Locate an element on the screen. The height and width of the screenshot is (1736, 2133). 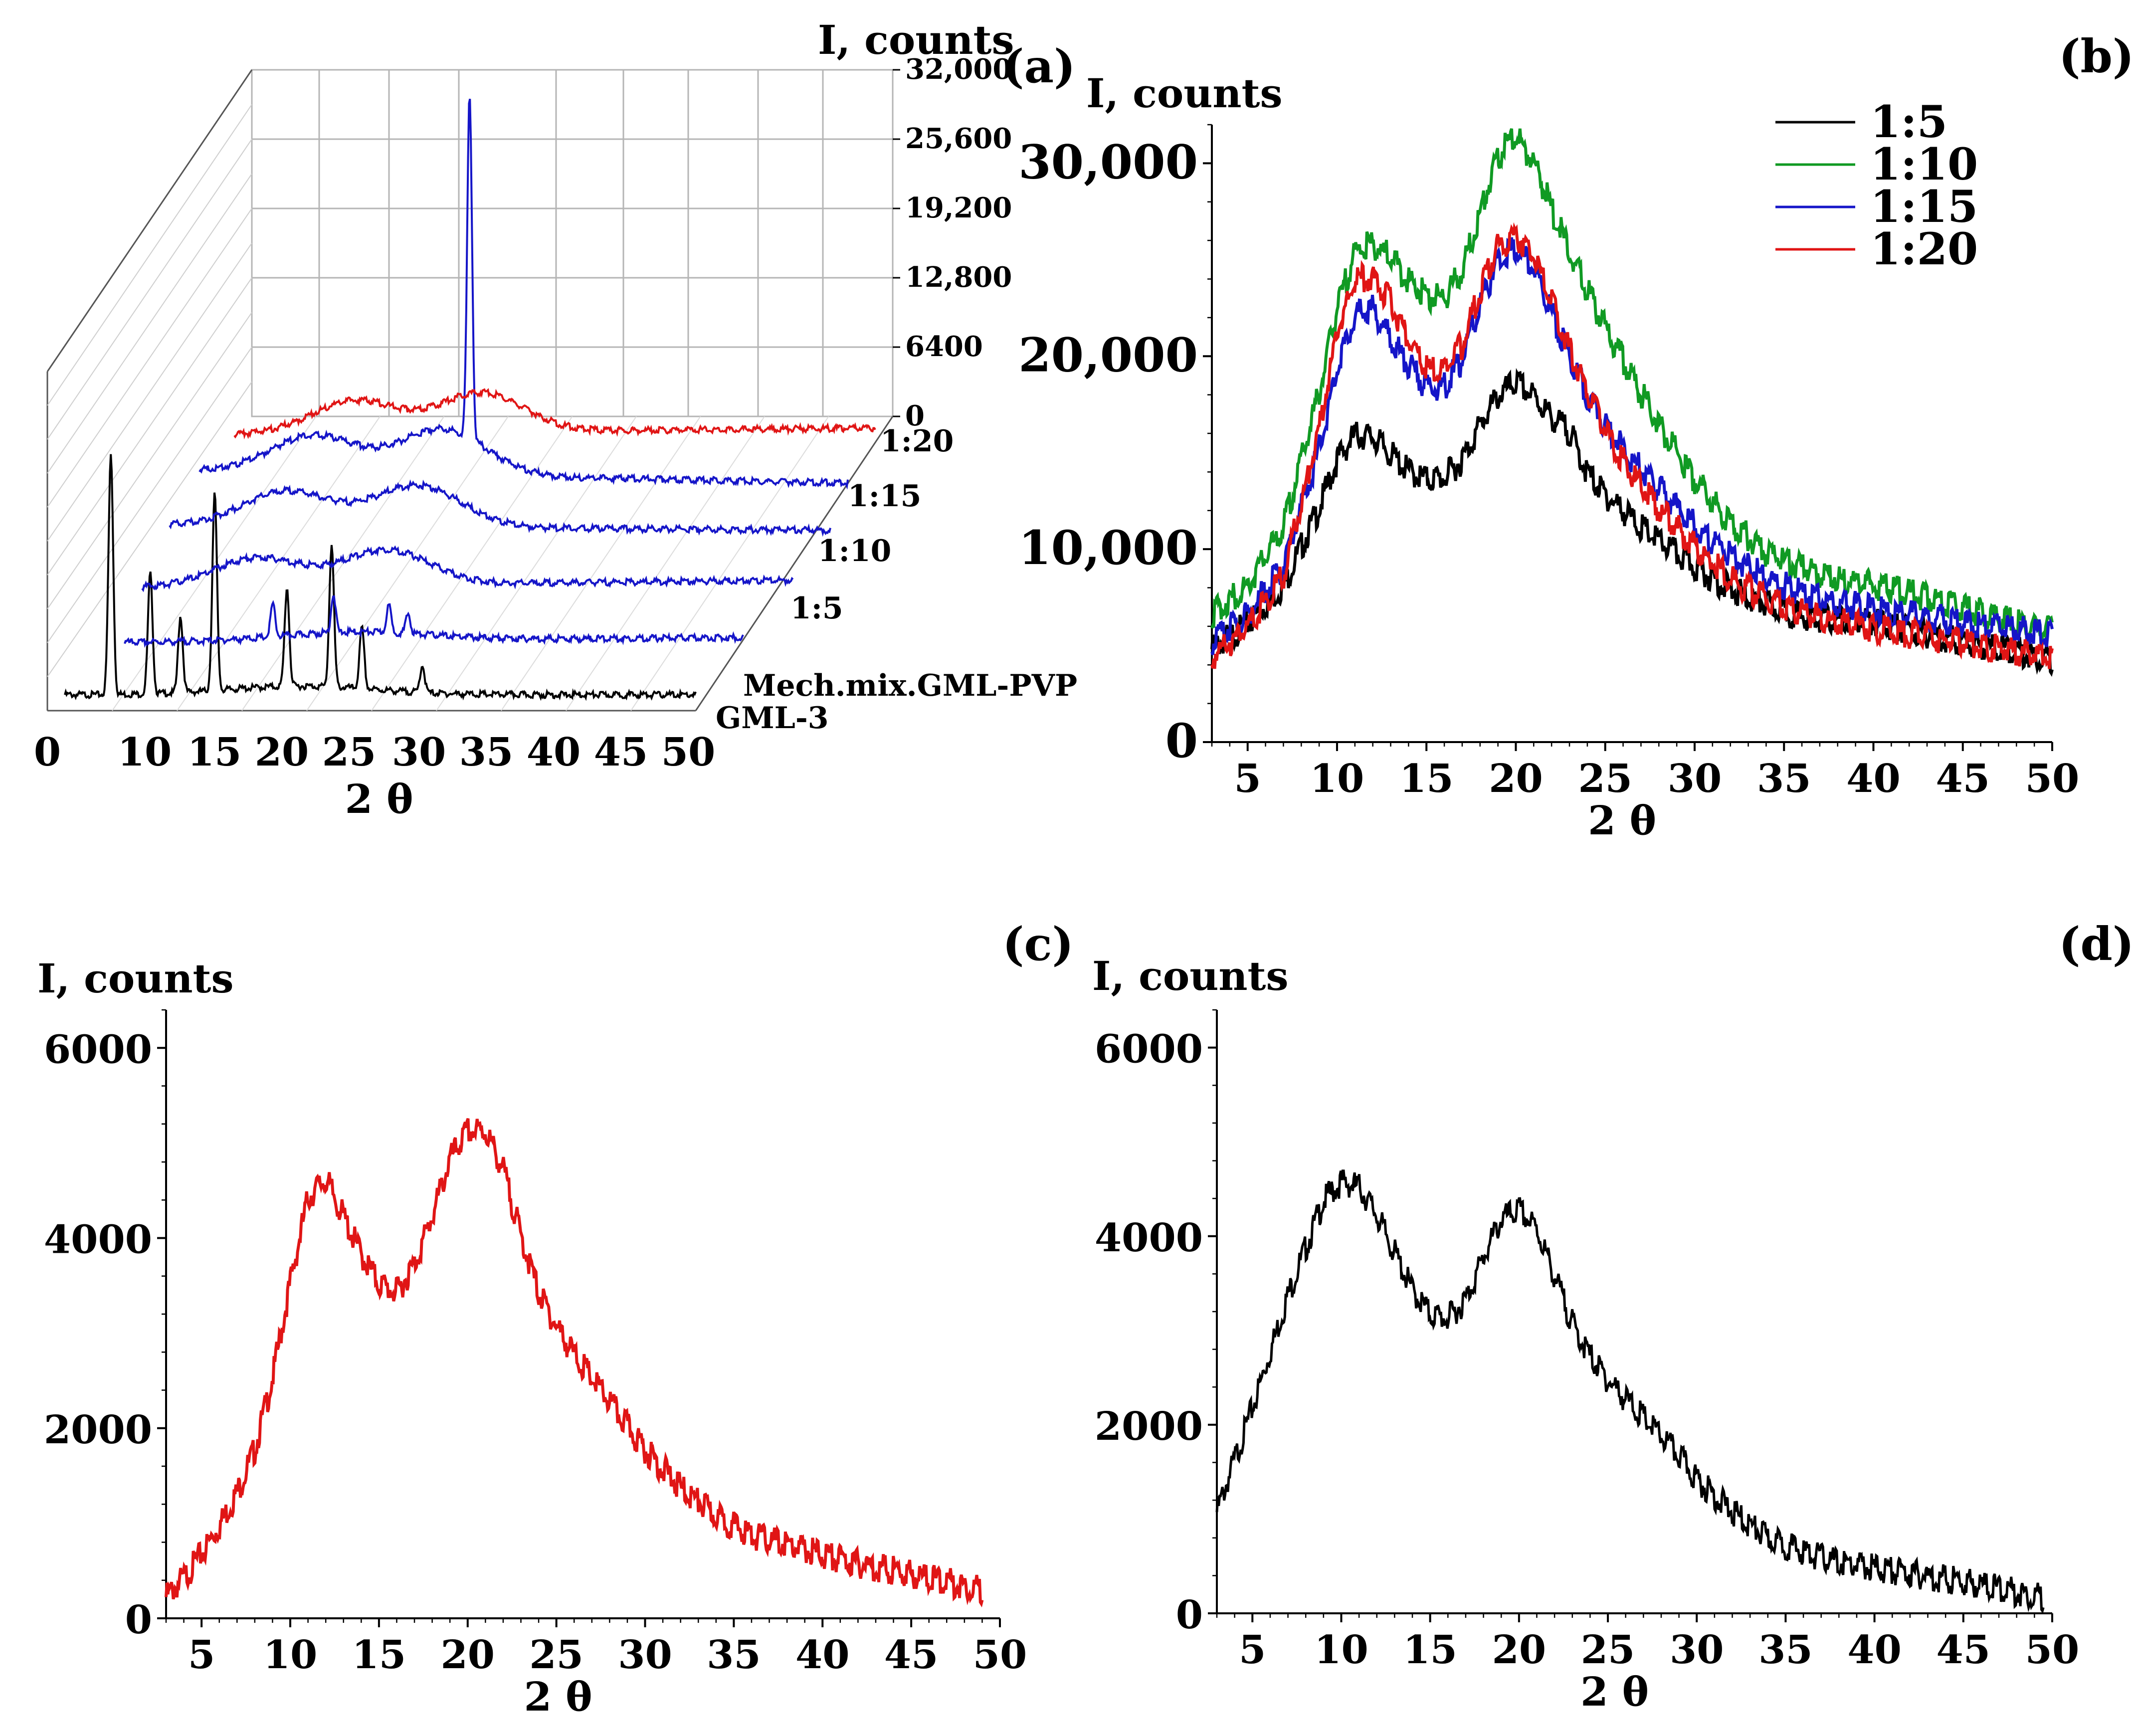
series-label-1-20: 1:20 is located at coordinates (917, 441).